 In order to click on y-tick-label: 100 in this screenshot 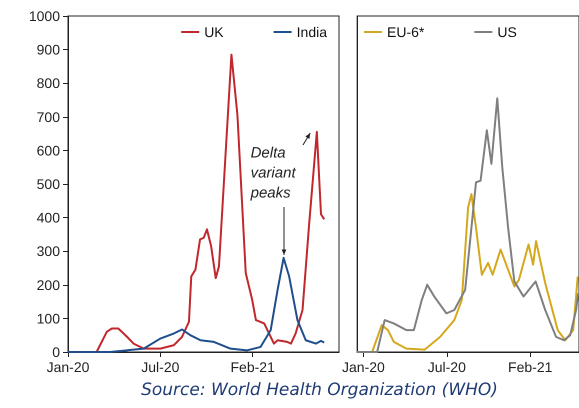, I will do `click(48, 318)`.